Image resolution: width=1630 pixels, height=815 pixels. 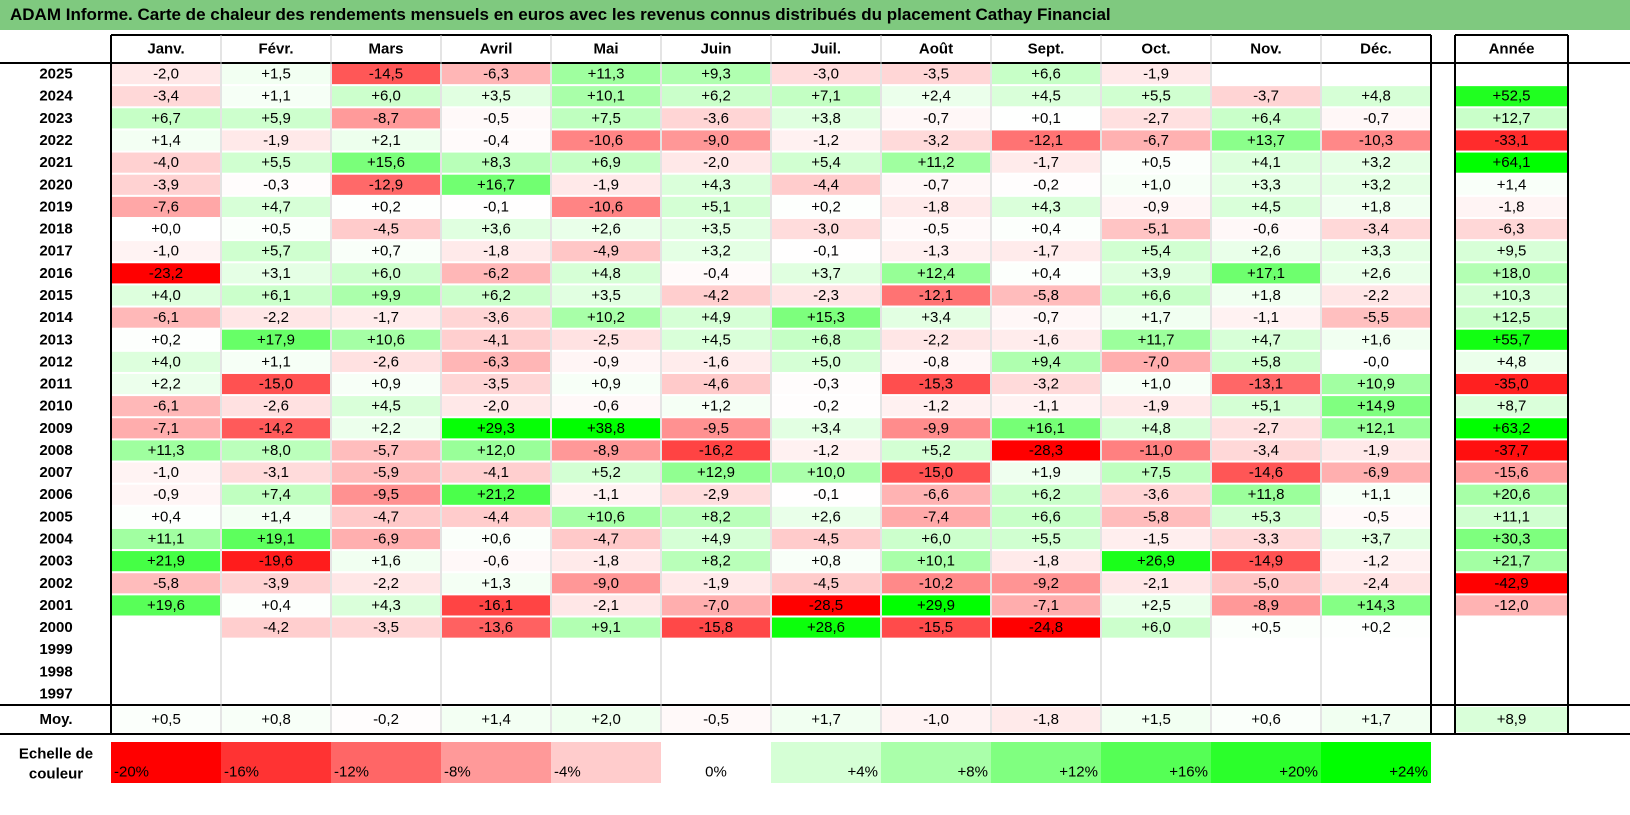 What do you see at coordinates (386, 118) in the screenshot?
I see `cell-value: -8,7` at bounding box center [386, 118].